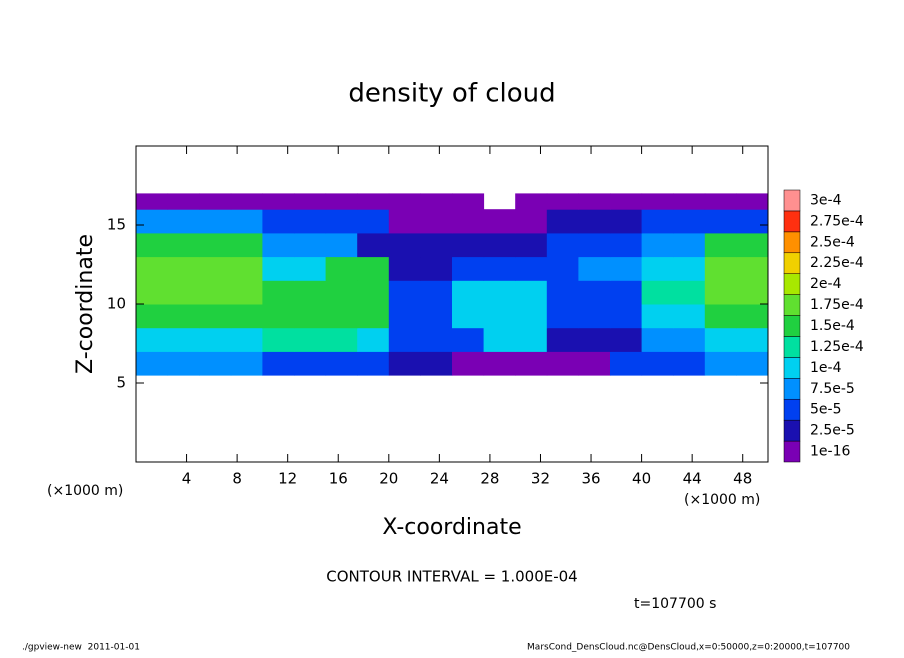  Describe the element at coordinates (81, 648) in the screenshot. I see `footer-left: ./gpview-new 2011-01-01` at that location.